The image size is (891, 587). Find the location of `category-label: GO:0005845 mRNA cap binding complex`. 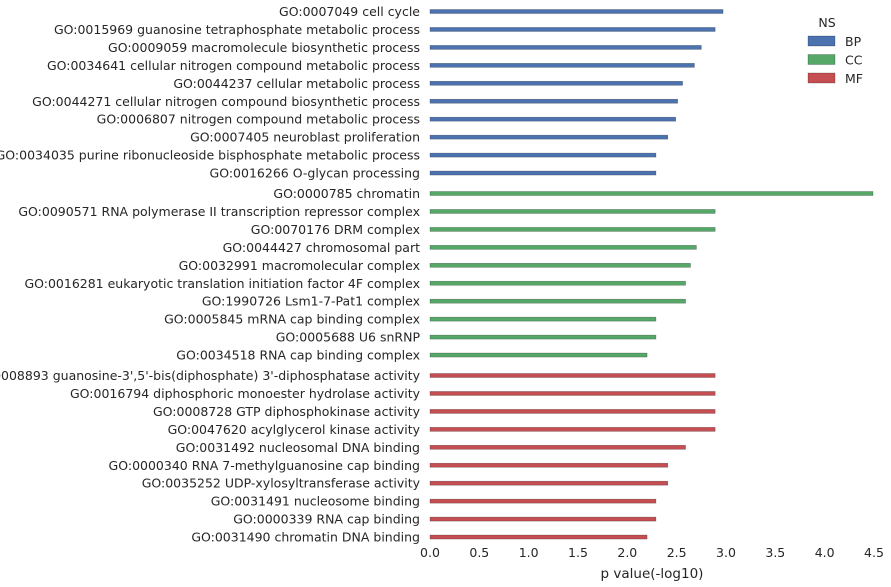

category-label: GO:0005845 mRNA cap binding complex is located at coordinates (292, 319).